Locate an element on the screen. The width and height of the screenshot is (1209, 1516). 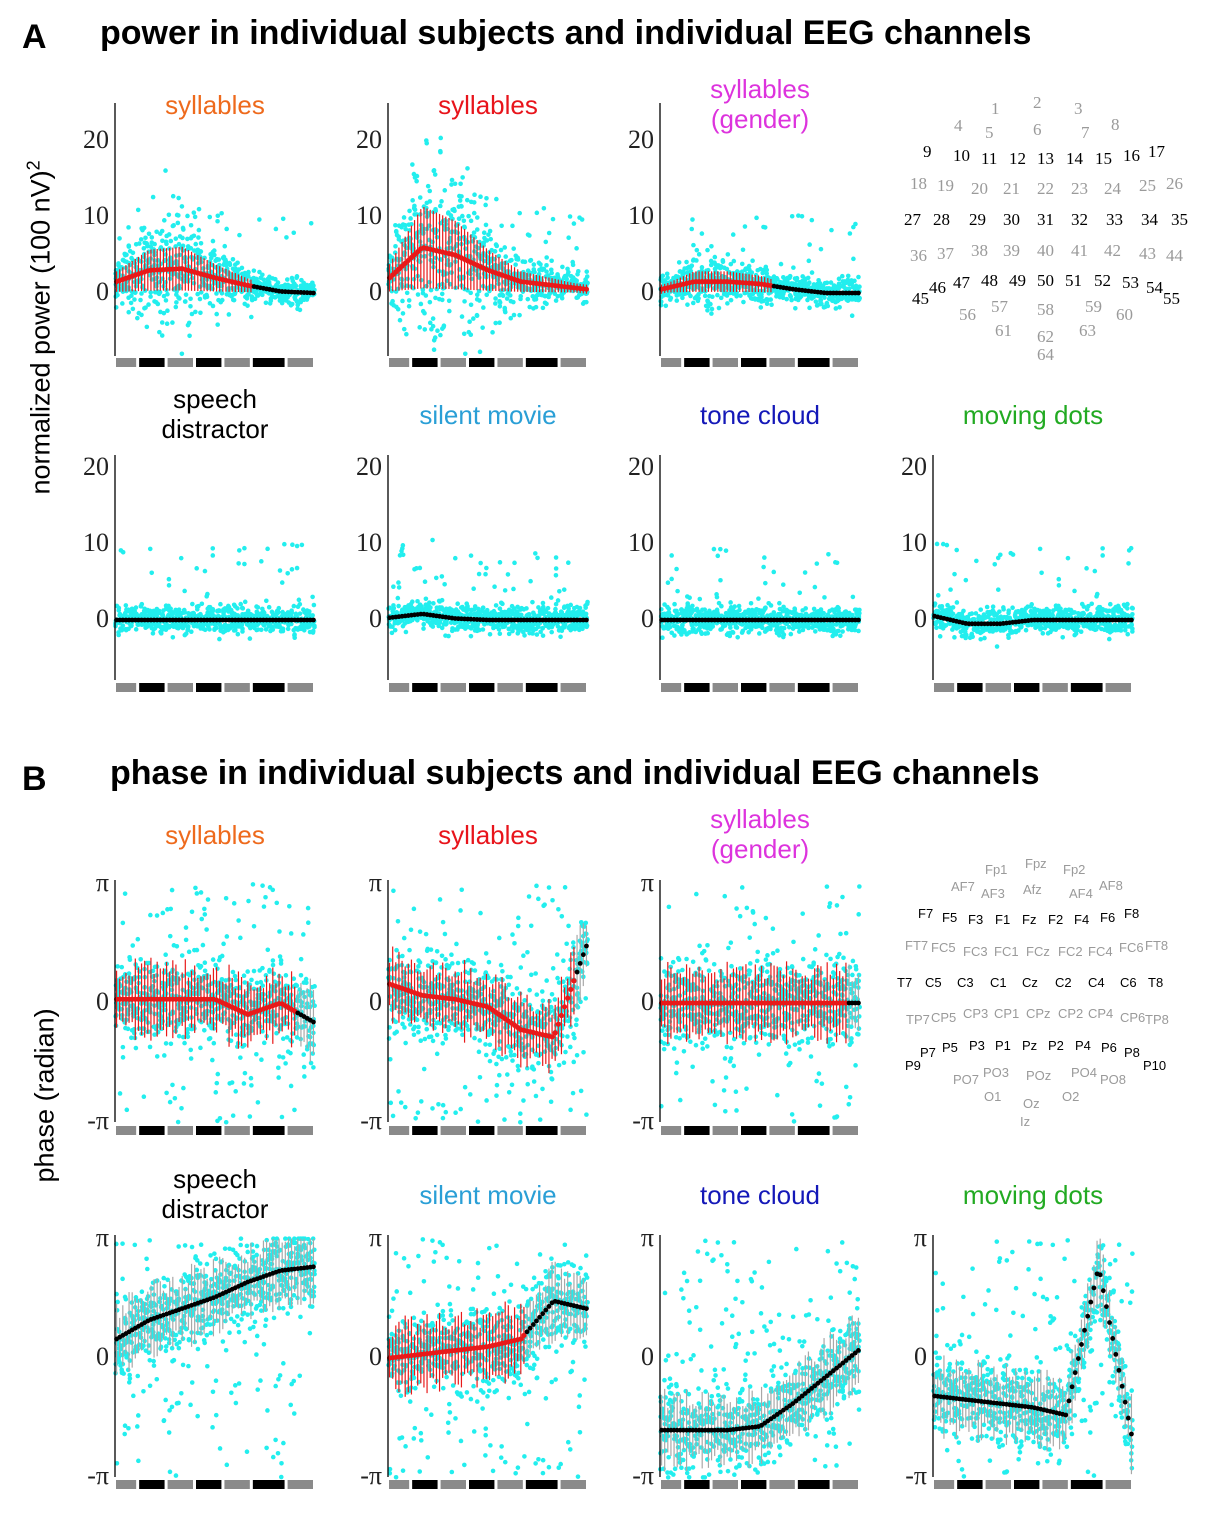
y-tick-label: 10 is located at coordinates (641, 215).